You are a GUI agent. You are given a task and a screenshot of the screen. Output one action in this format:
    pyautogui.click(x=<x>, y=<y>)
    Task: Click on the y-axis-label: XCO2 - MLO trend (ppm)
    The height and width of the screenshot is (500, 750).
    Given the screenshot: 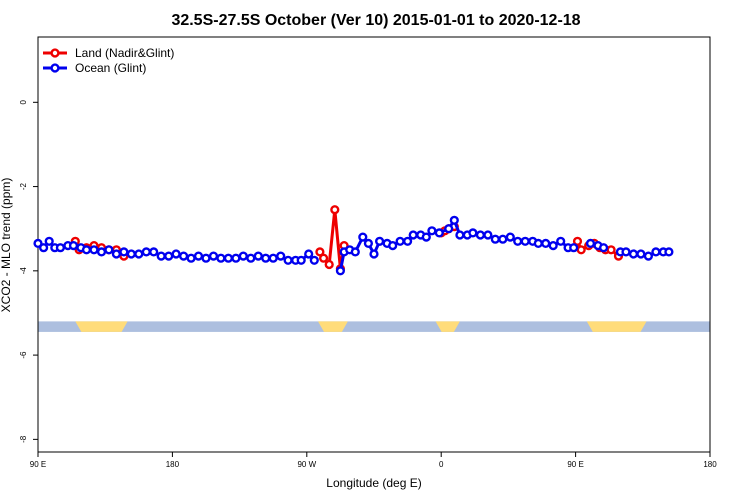 What is the action you would take?
    pyautogui.click(x=6, y=245)
    